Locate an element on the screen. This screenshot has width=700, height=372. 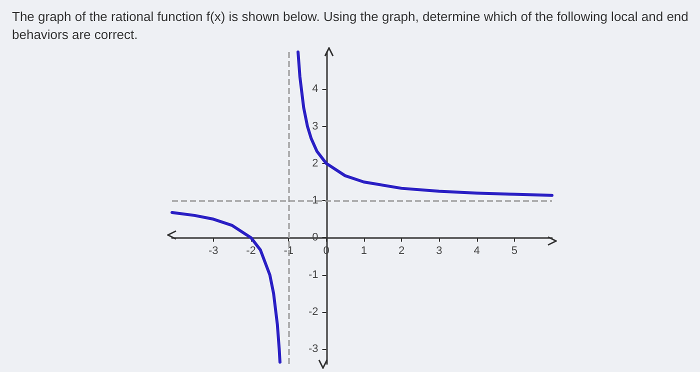
x-tick-label: -3 is located at coordinates (213, 251).